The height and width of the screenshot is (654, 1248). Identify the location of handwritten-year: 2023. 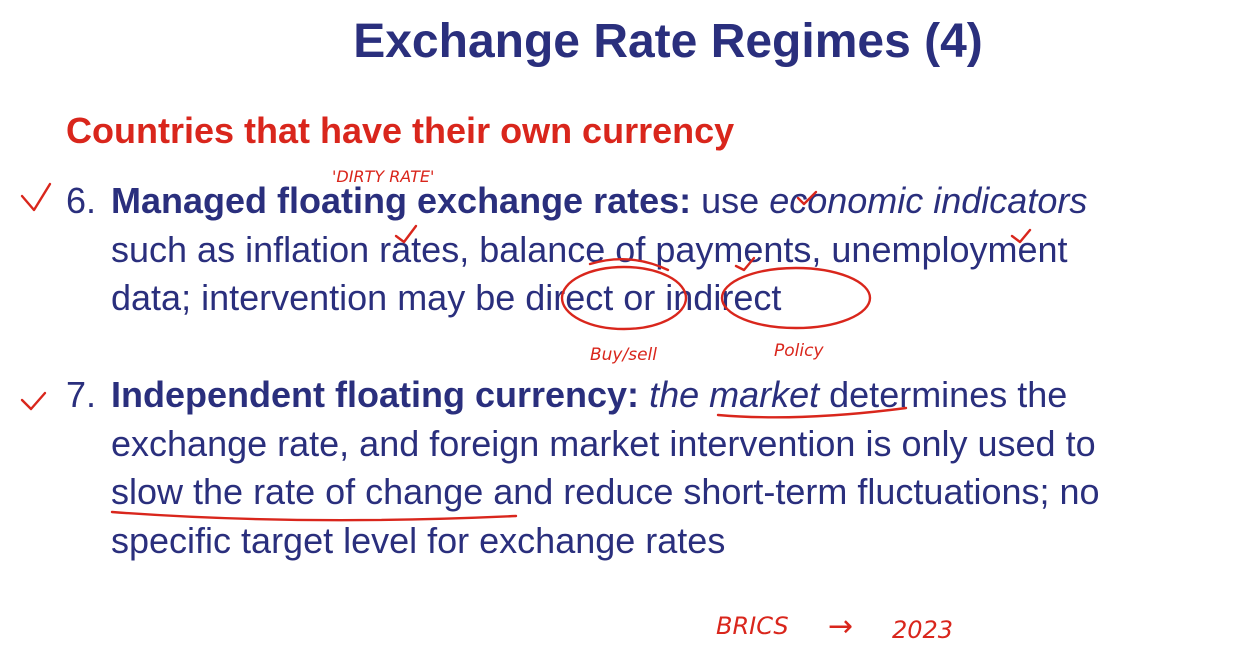
(922, 630).